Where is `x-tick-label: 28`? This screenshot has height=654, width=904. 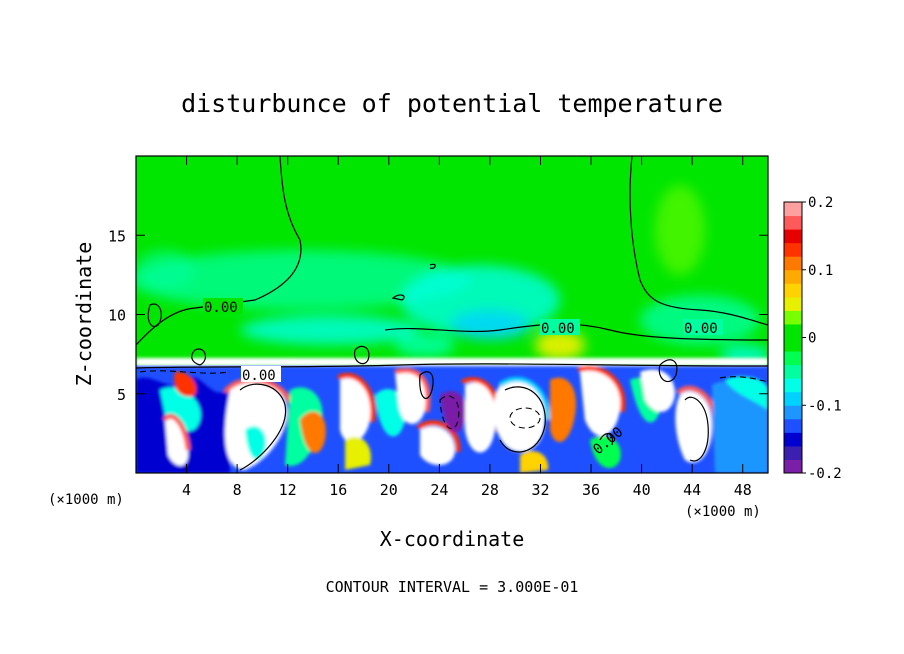
x-tick-label: 28 is located at coordinates (490, 490).